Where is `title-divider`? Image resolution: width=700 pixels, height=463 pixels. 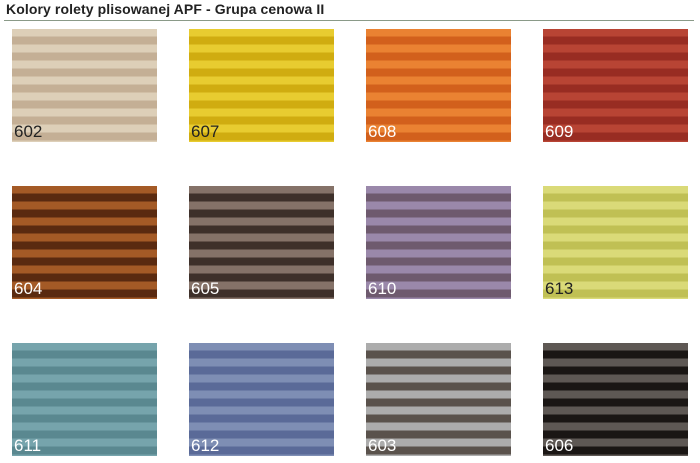 title-divider is located at coordinates (349, 20).